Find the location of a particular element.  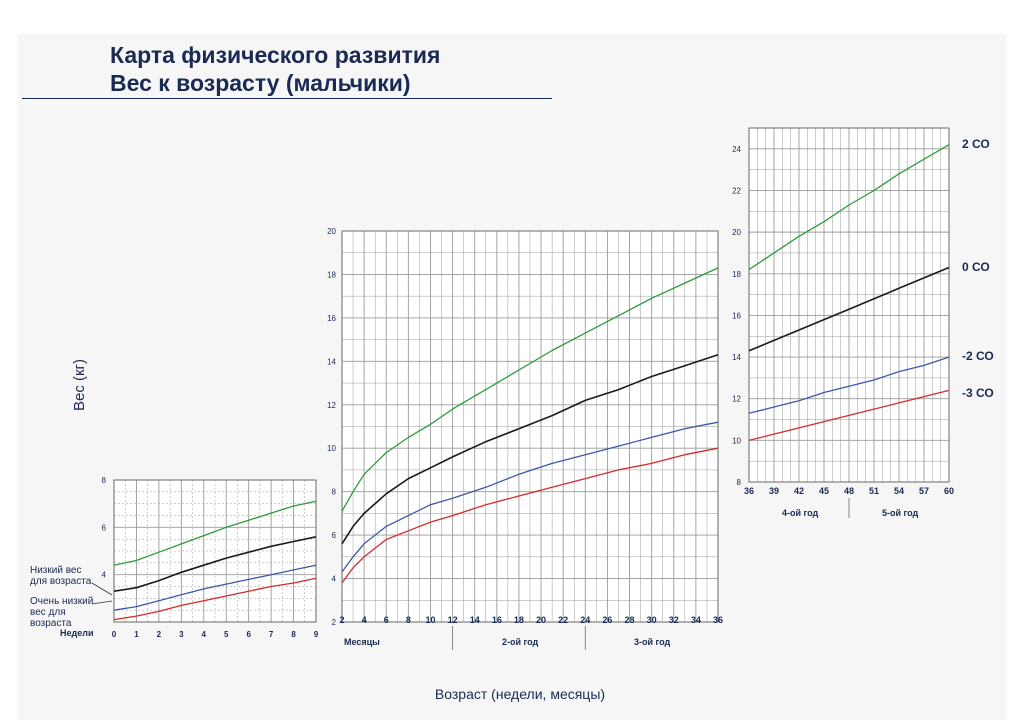

x-tick-label: 34 is located at coordinates (696, 620).